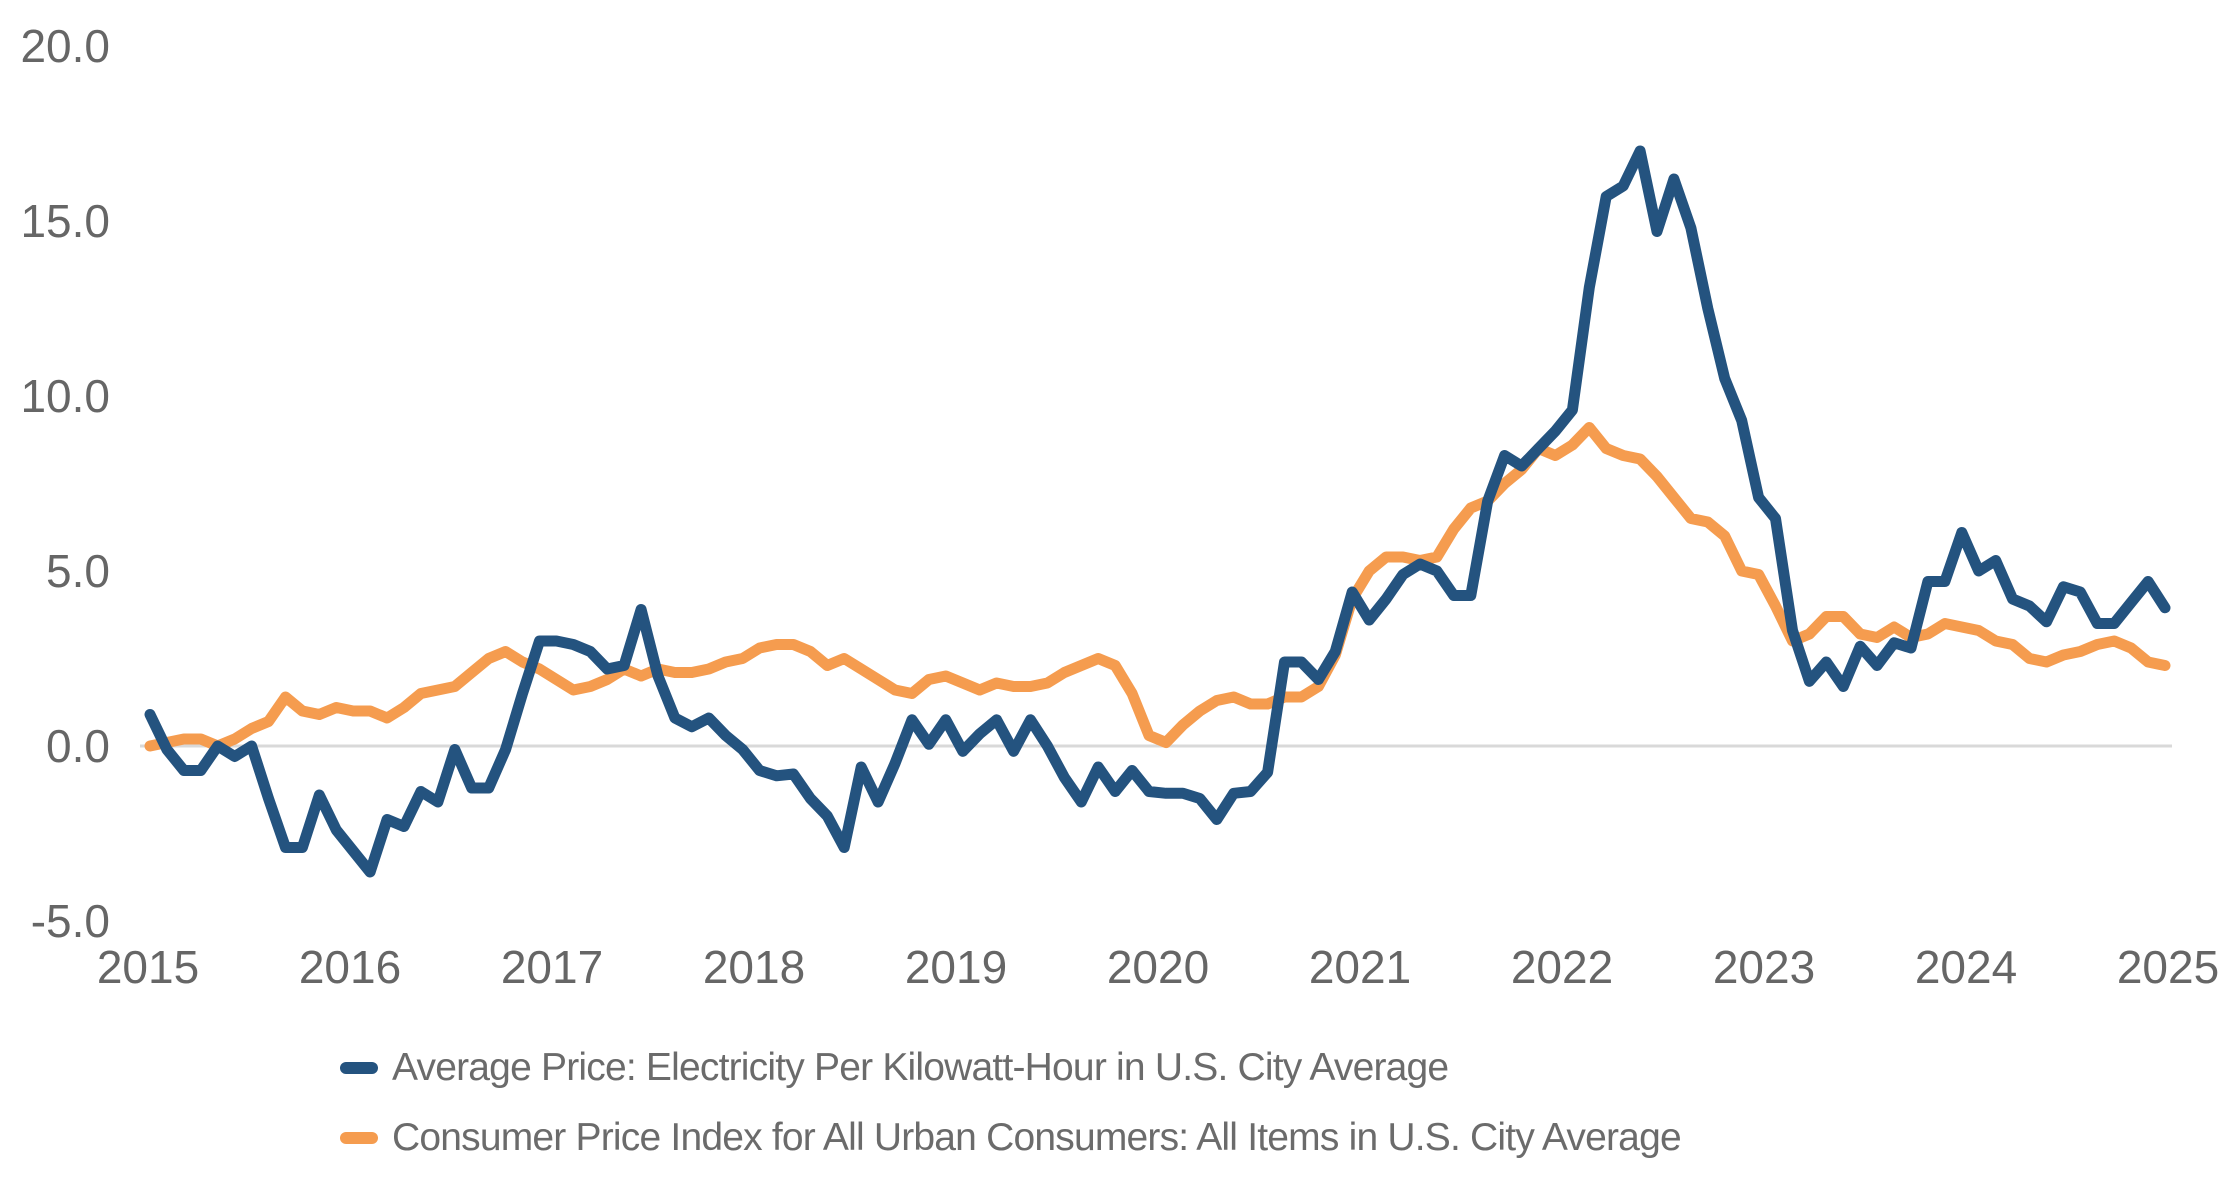  Describe the element at coordinates (350, 967) in the screenshot. I see `x-tick-label: 2016` at that location.